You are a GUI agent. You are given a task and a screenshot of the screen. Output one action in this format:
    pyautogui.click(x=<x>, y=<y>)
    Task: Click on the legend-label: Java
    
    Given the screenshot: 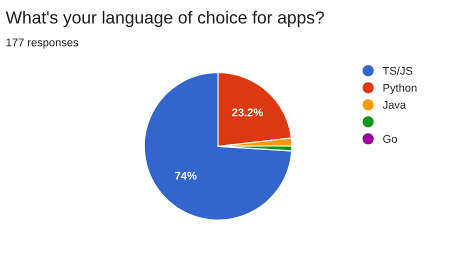 What is the action you would take?
    pyautogui.click(x=394, y=105)
    